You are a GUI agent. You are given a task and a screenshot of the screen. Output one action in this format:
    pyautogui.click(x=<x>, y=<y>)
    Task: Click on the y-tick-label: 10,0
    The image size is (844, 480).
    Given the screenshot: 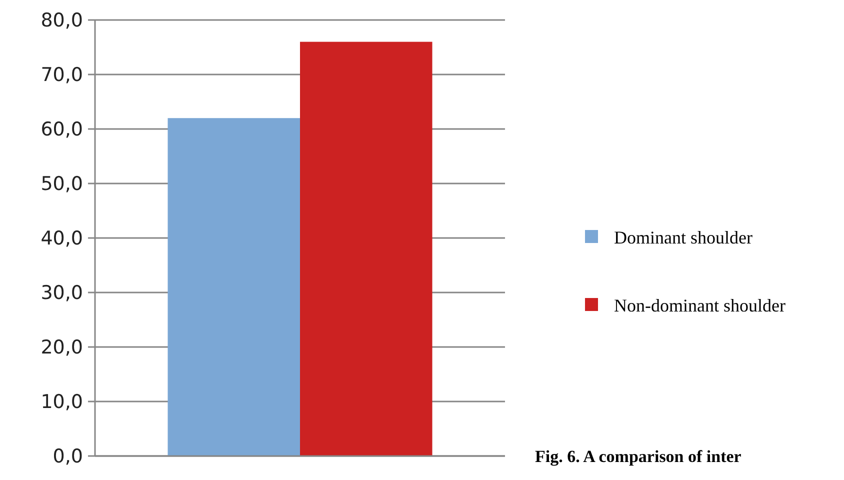 What is the action you would take?
    pyautogui.click(x=61, y=402)
    